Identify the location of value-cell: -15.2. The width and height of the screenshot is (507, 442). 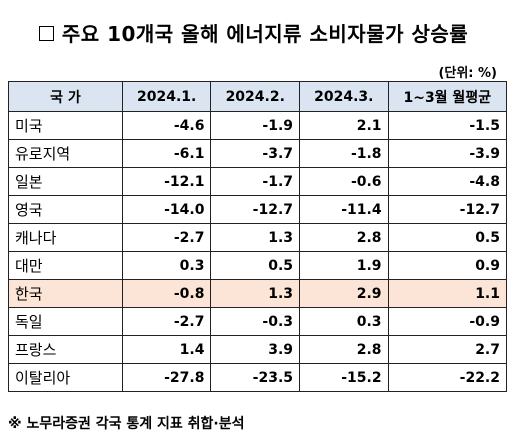
(344, 377).